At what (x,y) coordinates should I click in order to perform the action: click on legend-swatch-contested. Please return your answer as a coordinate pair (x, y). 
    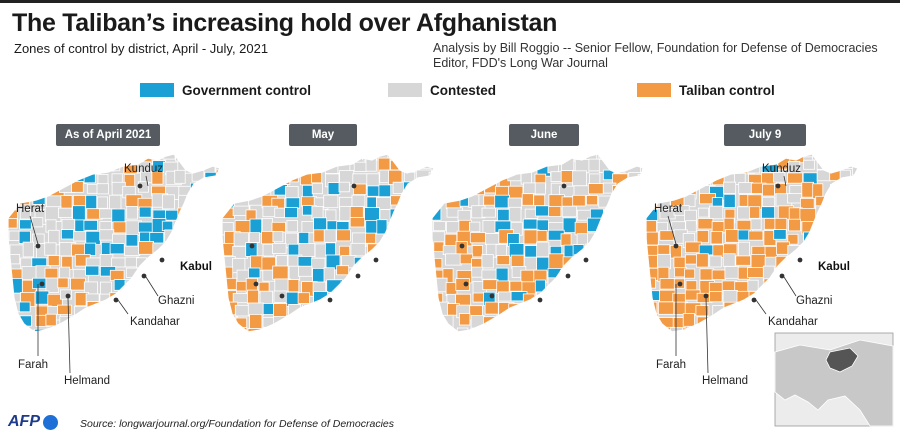
    Looking at the image, I should click on (405, 90).